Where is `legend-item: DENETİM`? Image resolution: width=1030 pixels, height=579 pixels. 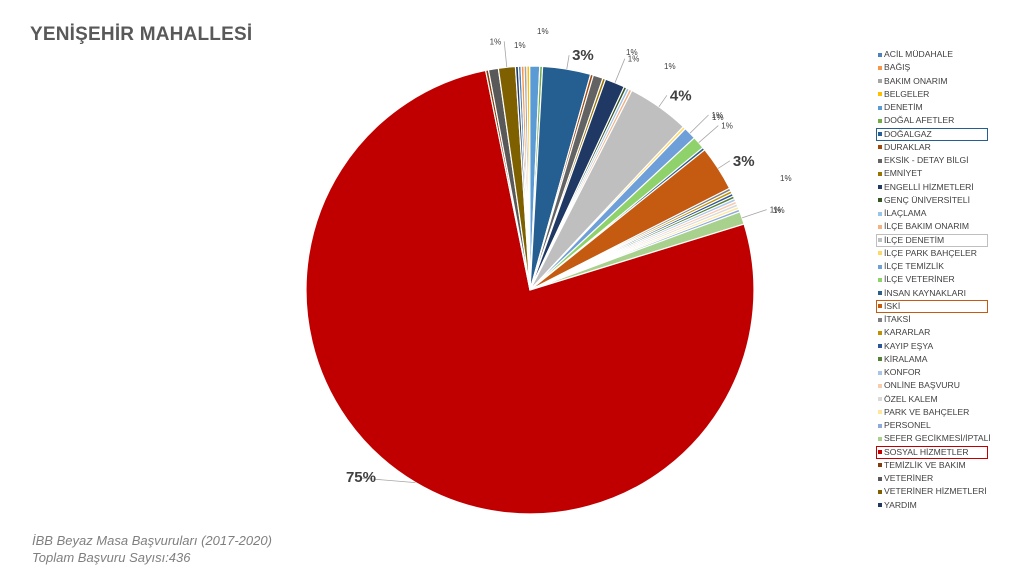
legend-item: DENETİM is located at coordinates (932, 107).